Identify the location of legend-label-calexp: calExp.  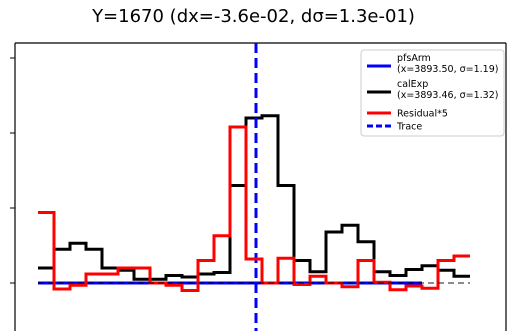
(412, 84).